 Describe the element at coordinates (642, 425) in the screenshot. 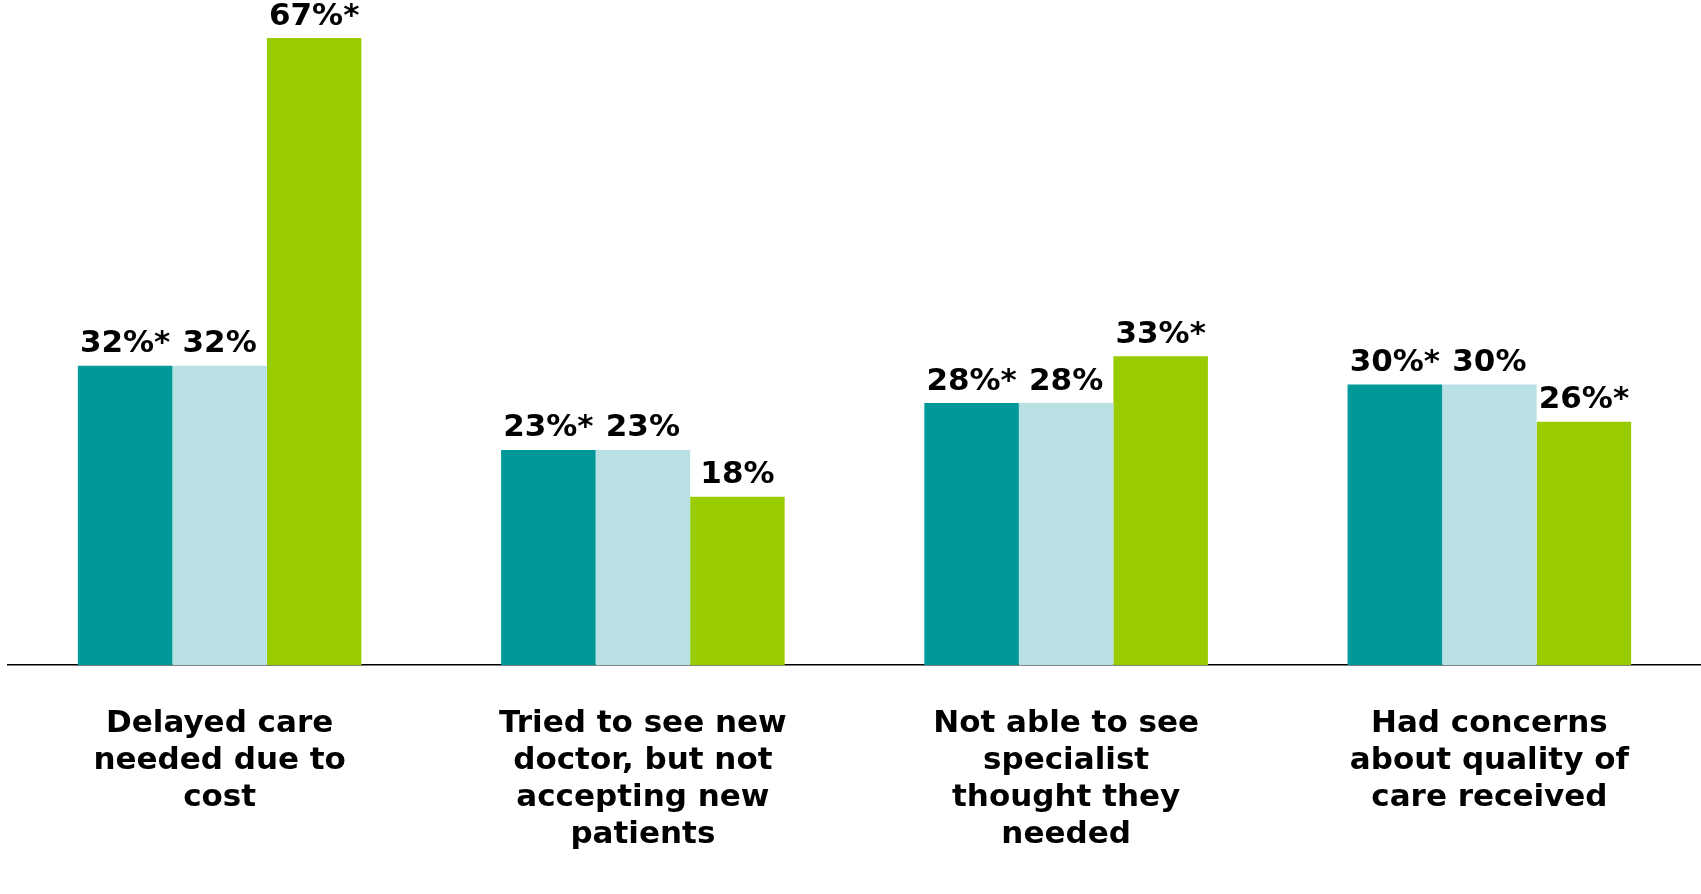

I see `data-label: 23%` at that location.